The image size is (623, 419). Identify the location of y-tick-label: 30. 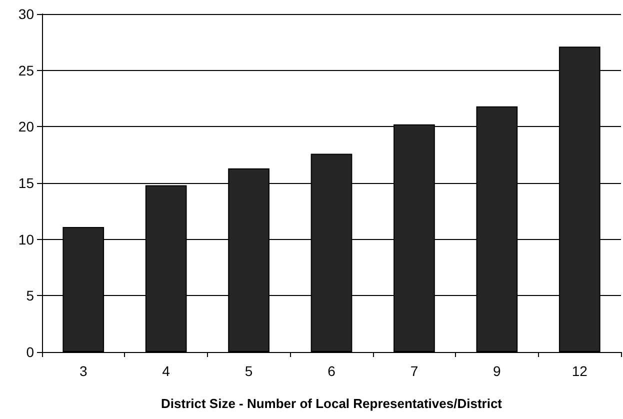
(26, 14).